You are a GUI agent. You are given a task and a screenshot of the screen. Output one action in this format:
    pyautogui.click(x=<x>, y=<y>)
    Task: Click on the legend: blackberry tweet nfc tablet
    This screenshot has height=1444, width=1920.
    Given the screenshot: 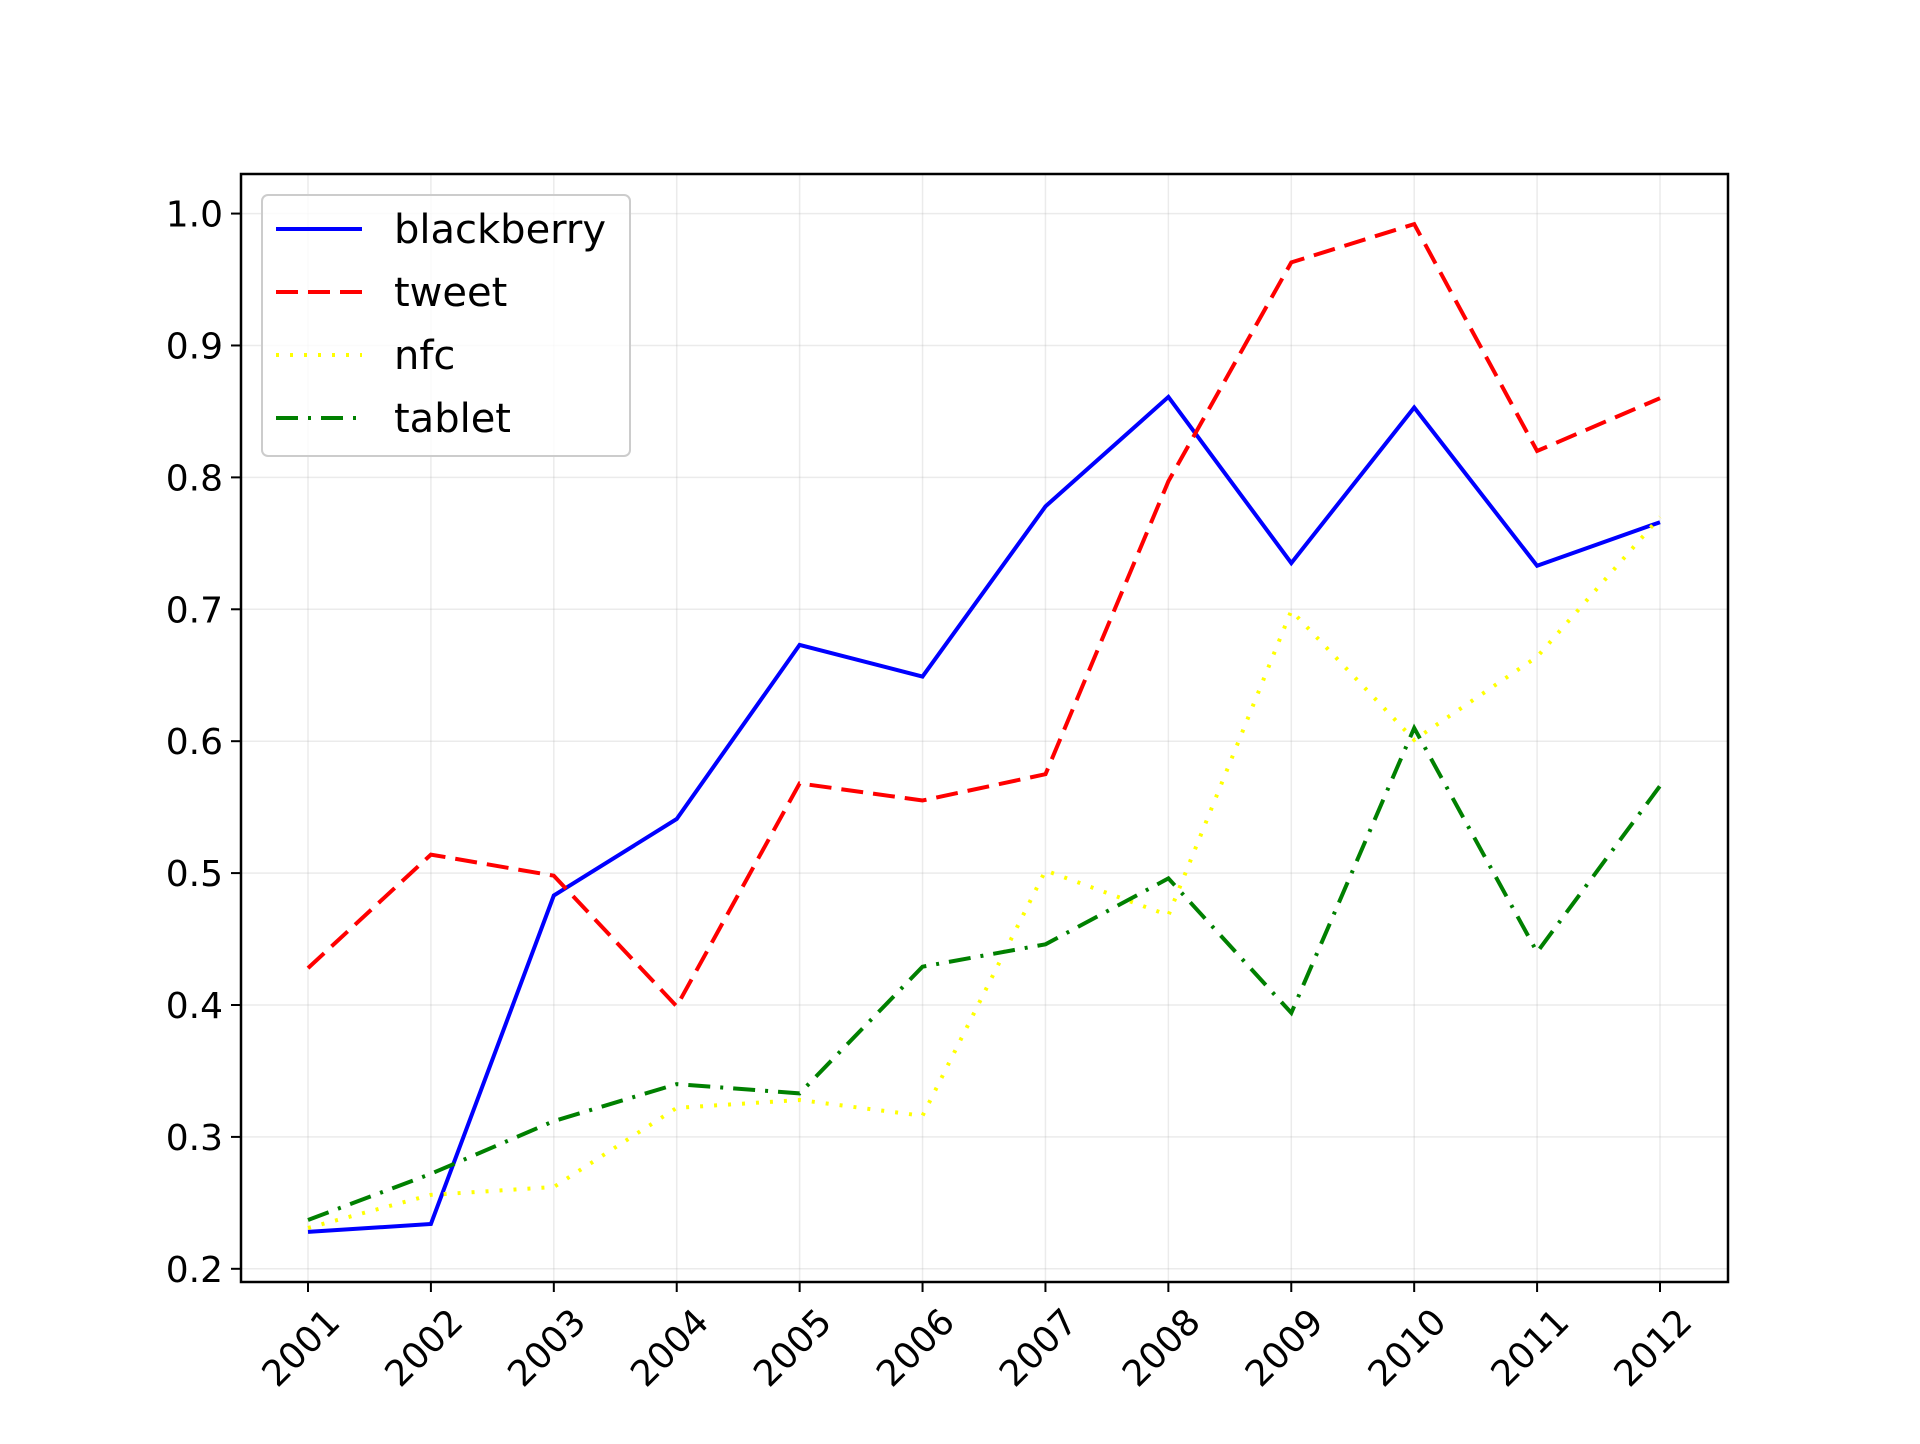 What is the action you would take?
    pyautogui.click(x=446, y=325)
    